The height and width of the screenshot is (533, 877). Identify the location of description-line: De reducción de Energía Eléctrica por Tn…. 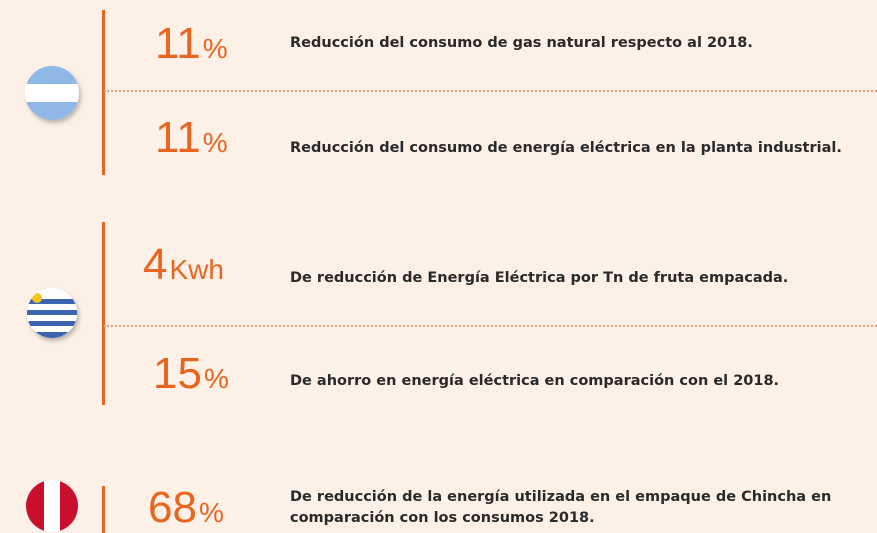
(539, 278).